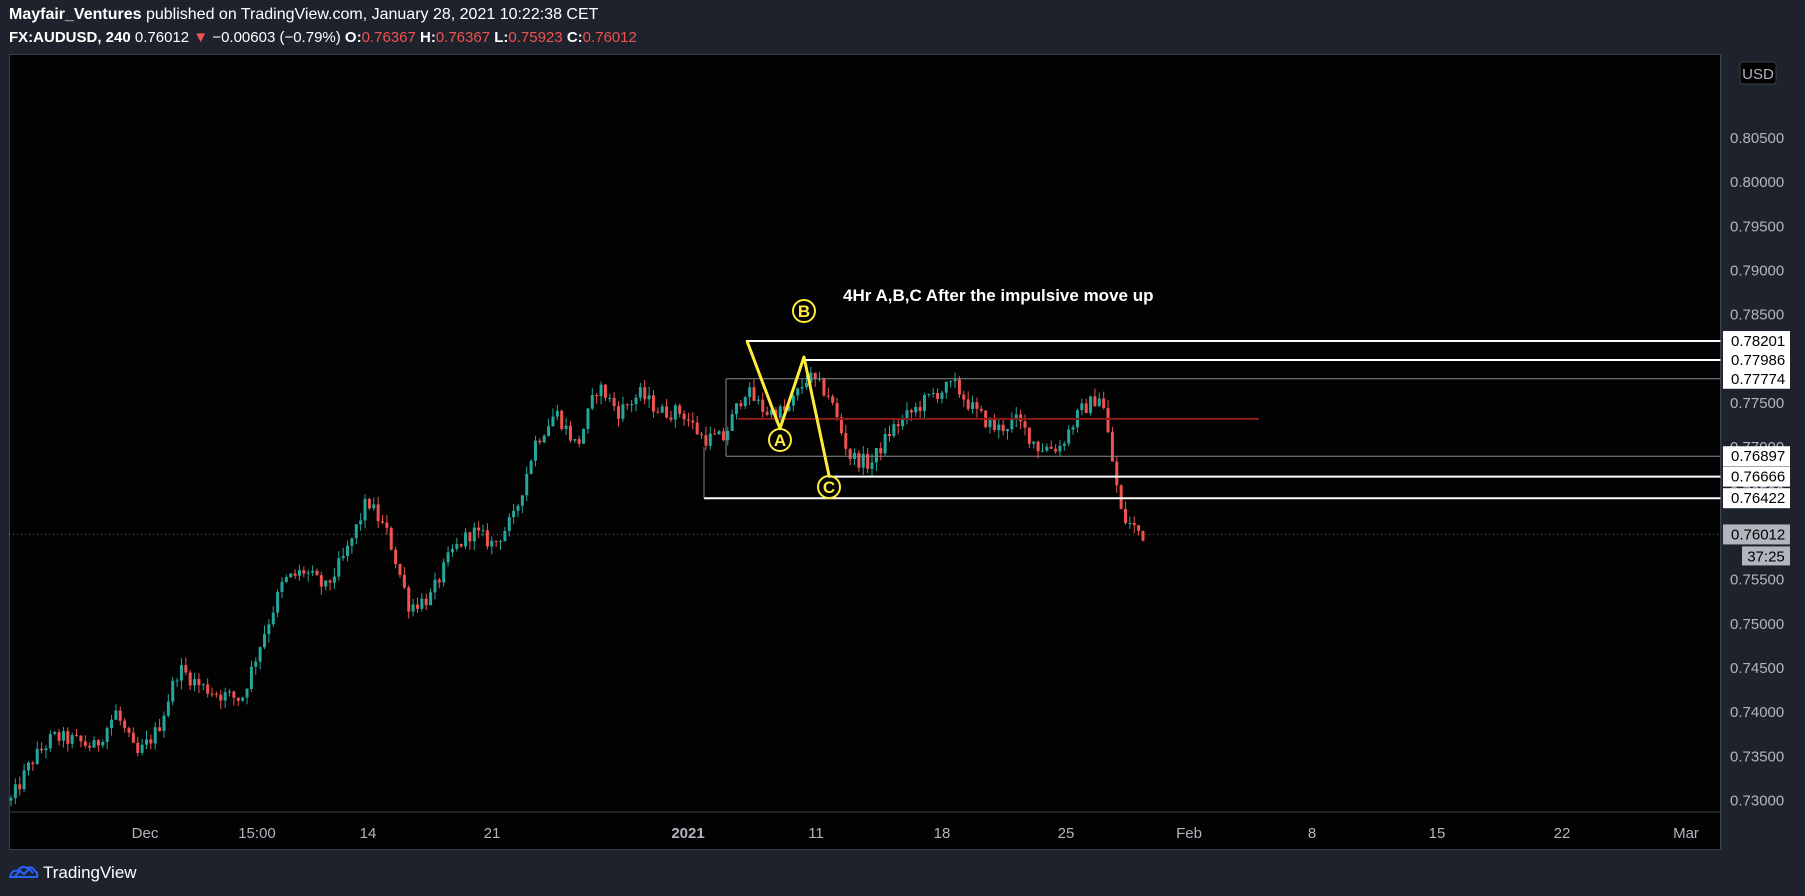 The image size is (1805, 896). I want to click on wave-label-c: C, so click(829, 487).